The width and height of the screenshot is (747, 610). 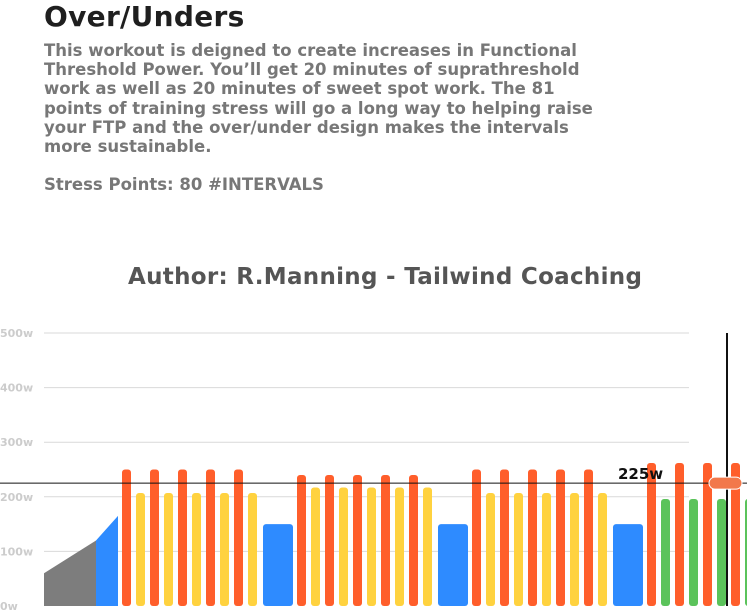 I want to click on ftp-label: 225w, so click(x=640, y=474).